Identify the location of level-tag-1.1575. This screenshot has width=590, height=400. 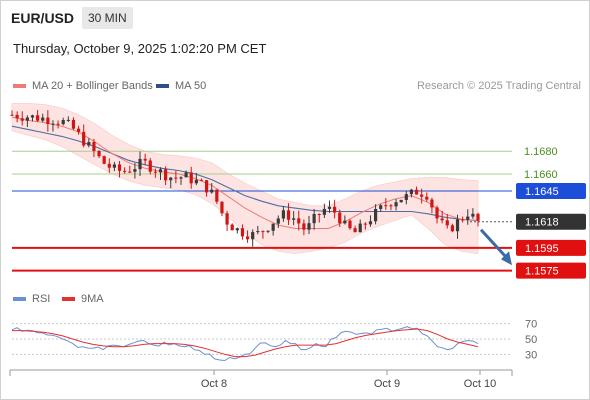
(551, 270).